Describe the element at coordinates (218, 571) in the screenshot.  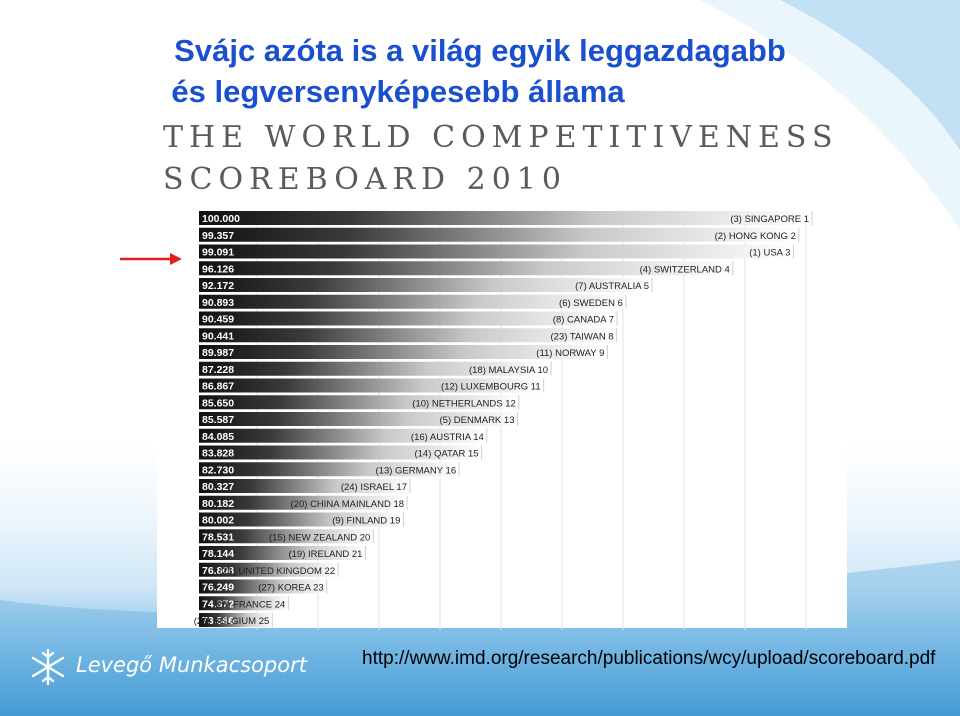
I see `value-label: 76.808` at that location.